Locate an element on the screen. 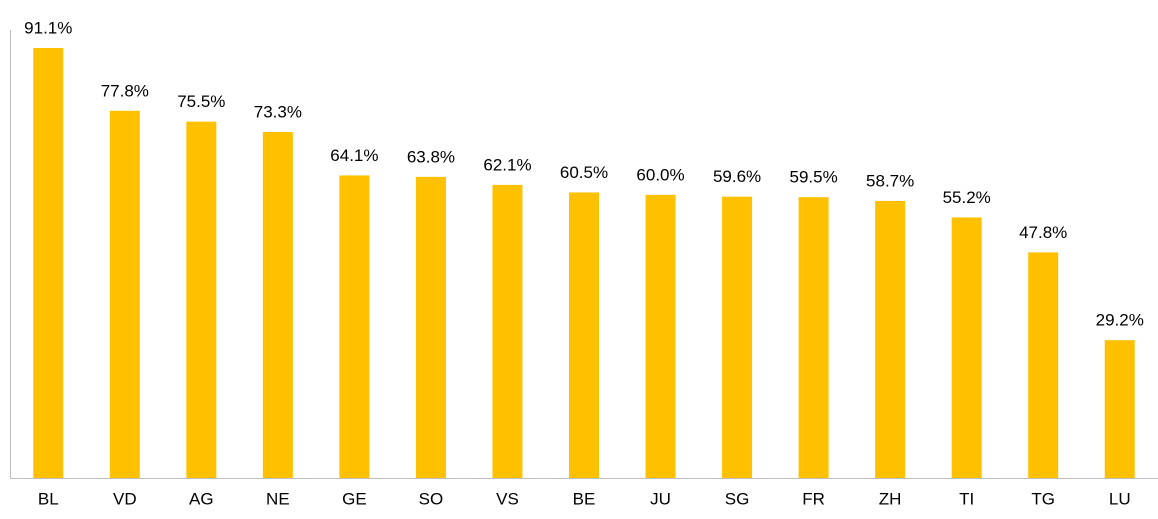  x-tick-label: SG is located at coordinates (737, 498).